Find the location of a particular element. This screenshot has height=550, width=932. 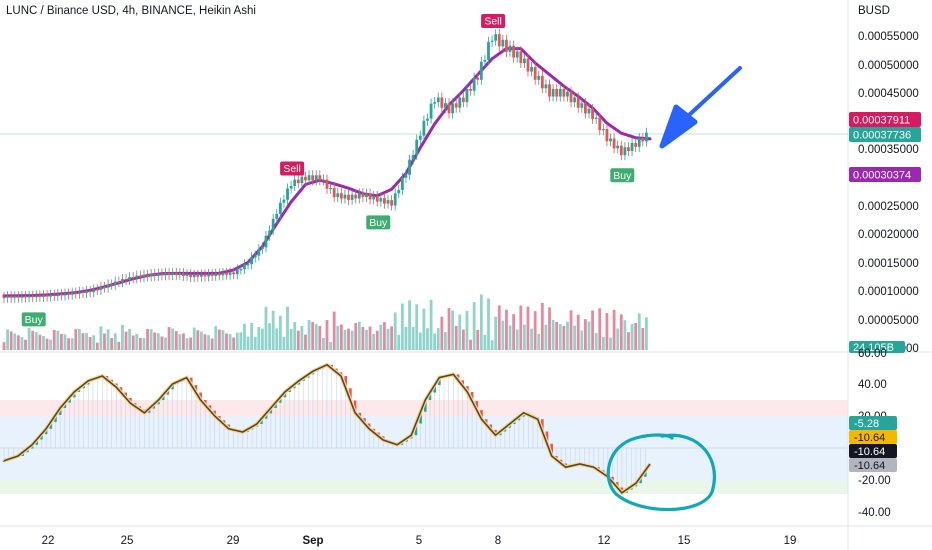

circle-annotation is located at coordinates (661, 472).